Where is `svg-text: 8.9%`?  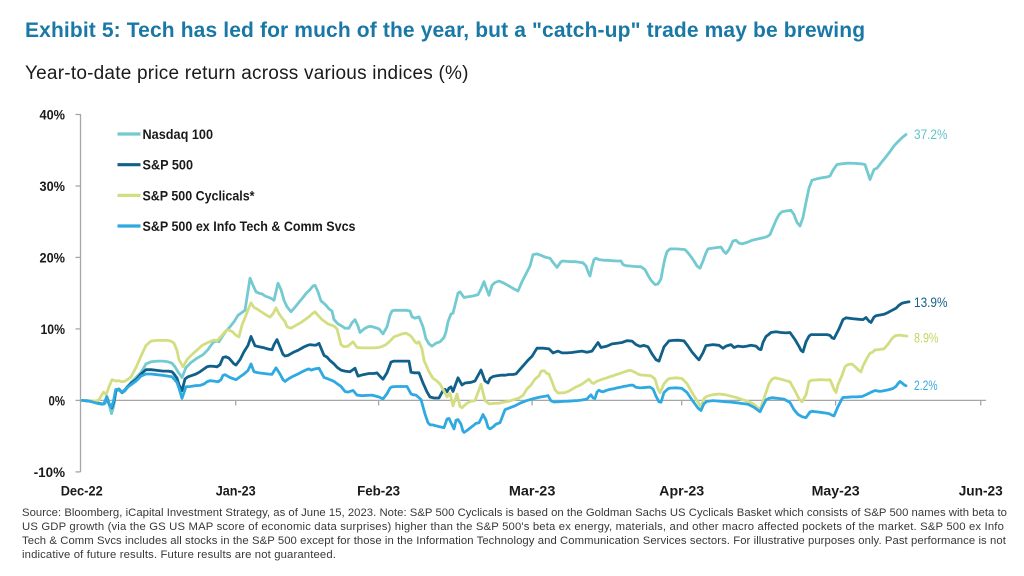 svg-text: 8.9% is located at coordinates (926, 338).